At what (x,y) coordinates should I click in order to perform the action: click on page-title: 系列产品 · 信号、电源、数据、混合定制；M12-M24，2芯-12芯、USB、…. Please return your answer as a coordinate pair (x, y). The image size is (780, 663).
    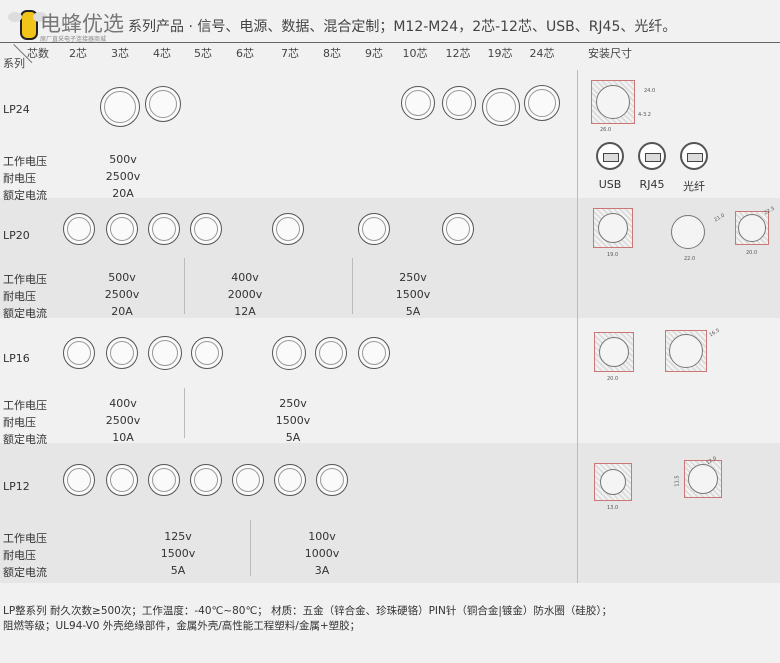
    Looking at the image, I should click on (402, 27).